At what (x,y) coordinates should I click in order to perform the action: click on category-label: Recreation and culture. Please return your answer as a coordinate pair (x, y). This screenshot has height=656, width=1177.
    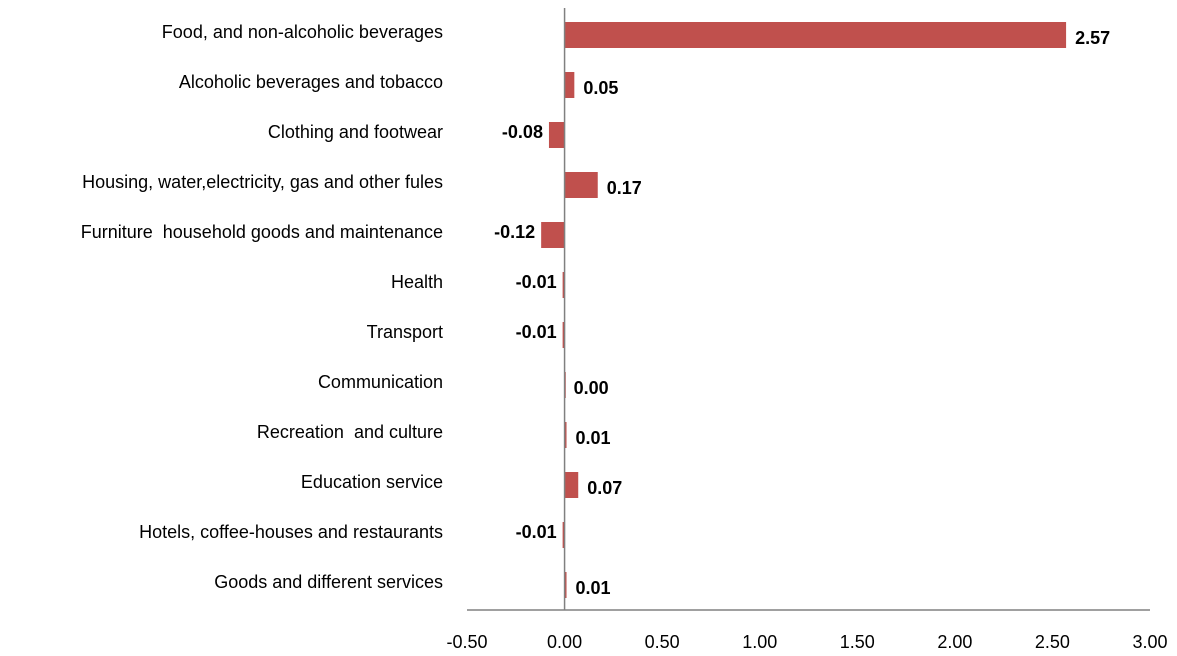
    Looking at the image, I should click on (350, 432).